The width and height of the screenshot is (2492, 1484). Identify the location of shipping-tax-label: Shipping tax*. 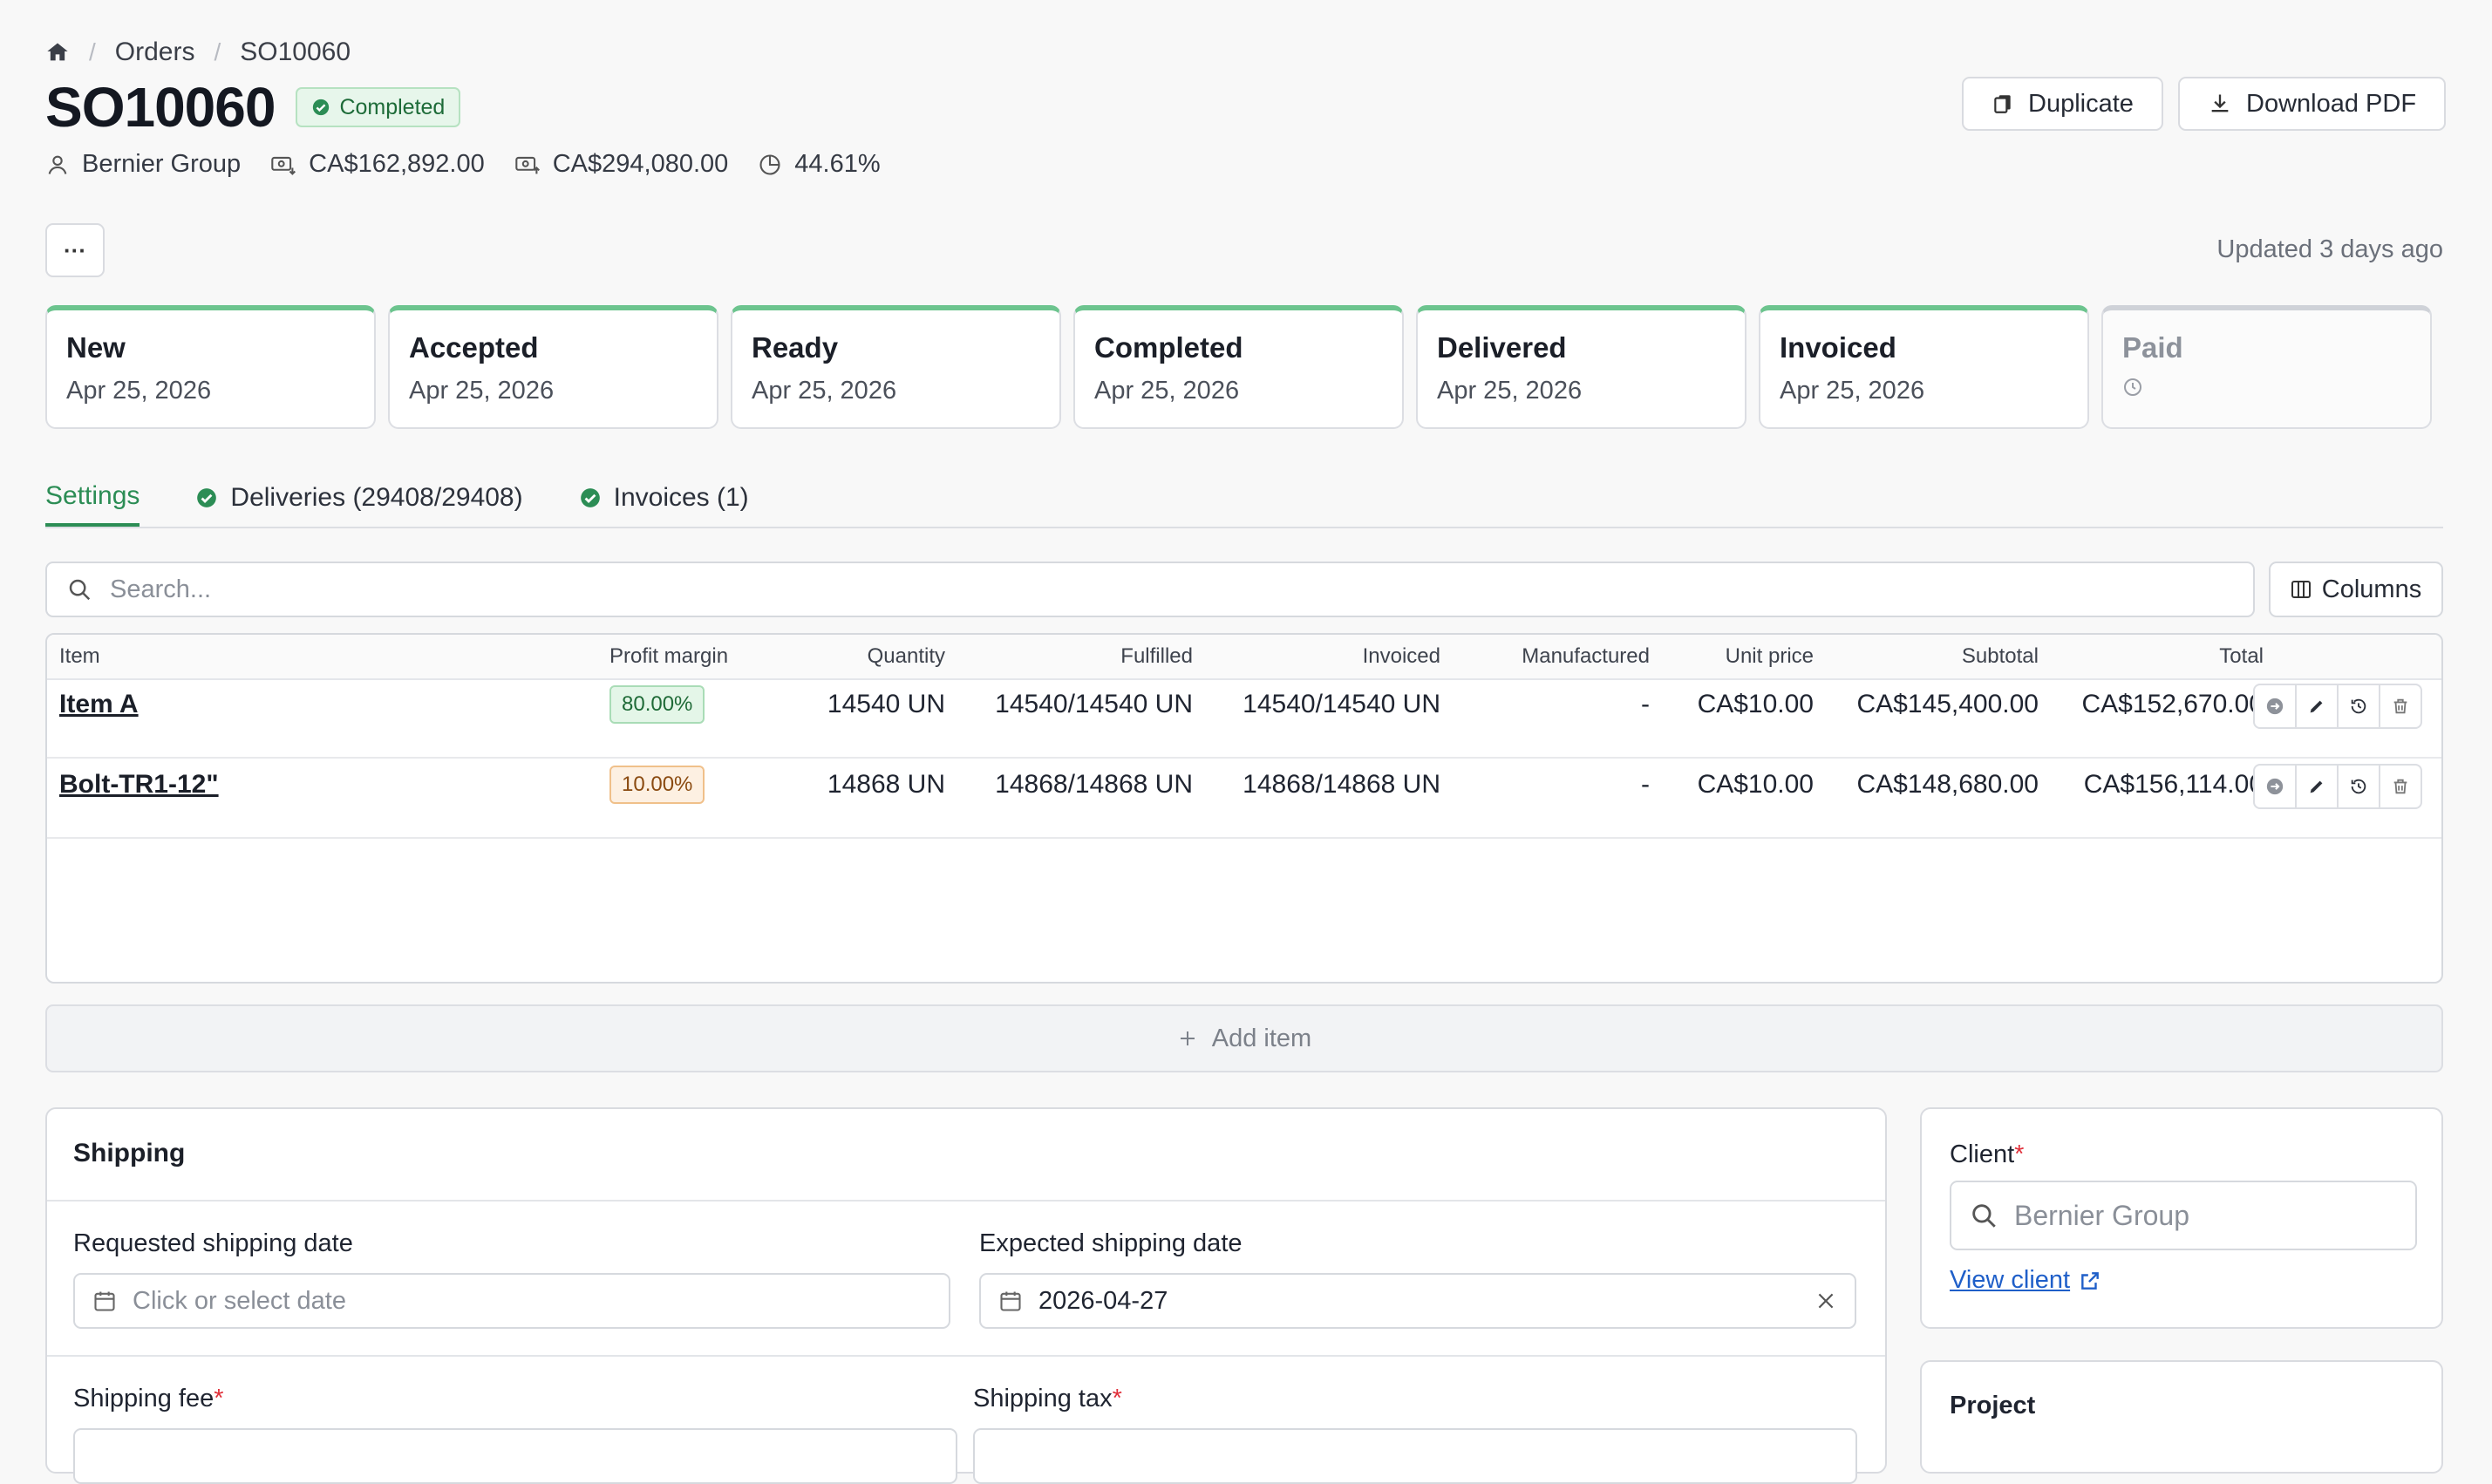
(1047, 1399).